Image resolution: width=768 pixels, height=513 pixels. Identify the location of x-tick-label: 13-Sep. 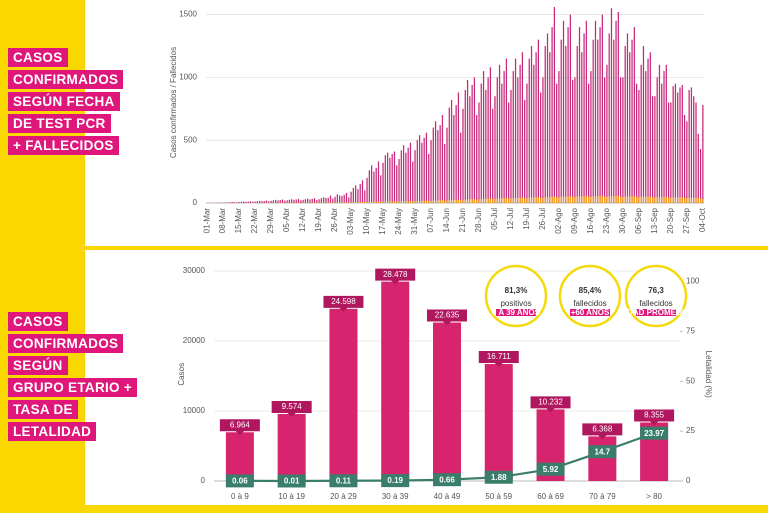
(654, 220).